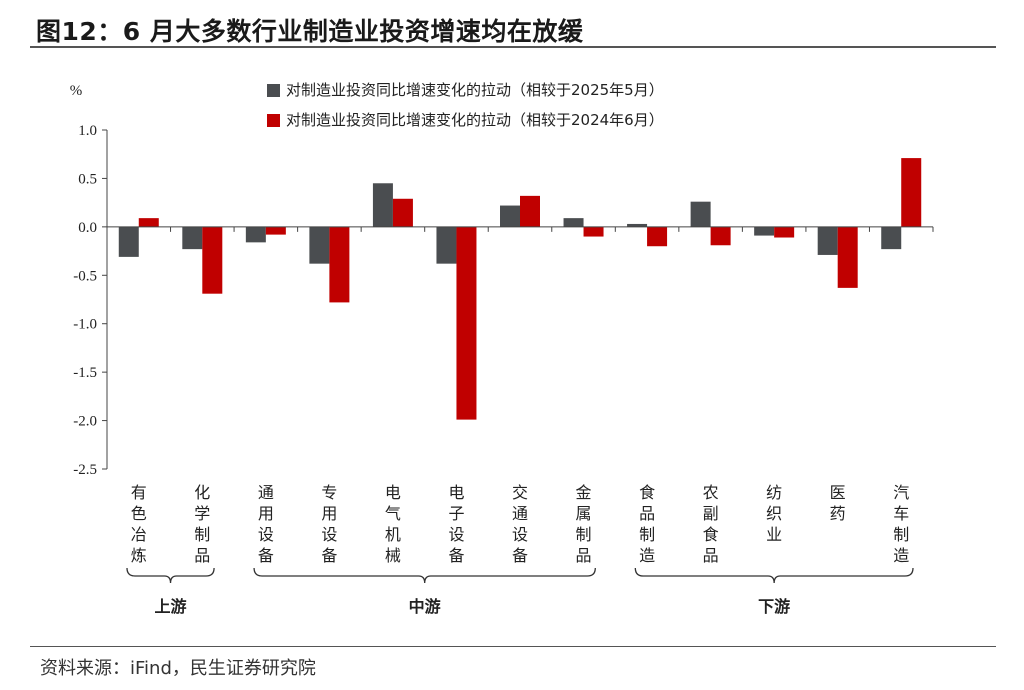  I want to click on category-groups: 上游 中游 下游, so click(520, 591).